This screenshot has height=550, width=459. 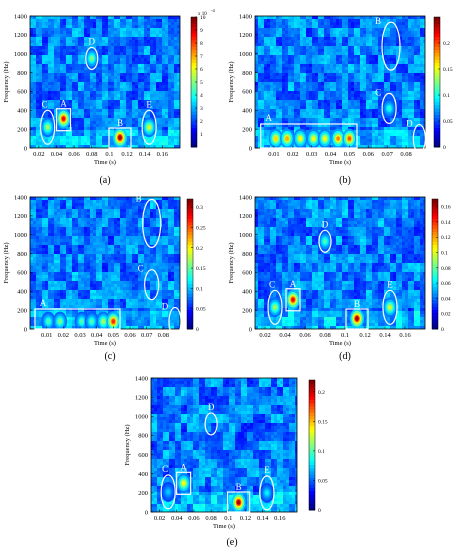 What do you see at coordinates (202, 14) in the screenshot?
I see `colorbar-multiplier: x 10` at bounding box center [202, 14].